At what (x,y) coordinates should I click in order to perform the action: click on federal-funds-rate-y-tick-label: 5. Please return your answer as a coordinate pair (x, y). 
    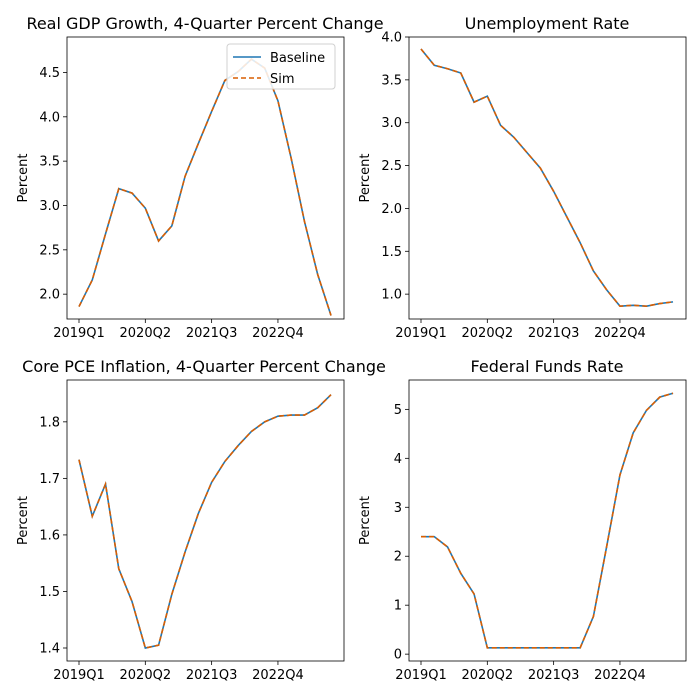
    Looking at the image, I should click on (398, 410).